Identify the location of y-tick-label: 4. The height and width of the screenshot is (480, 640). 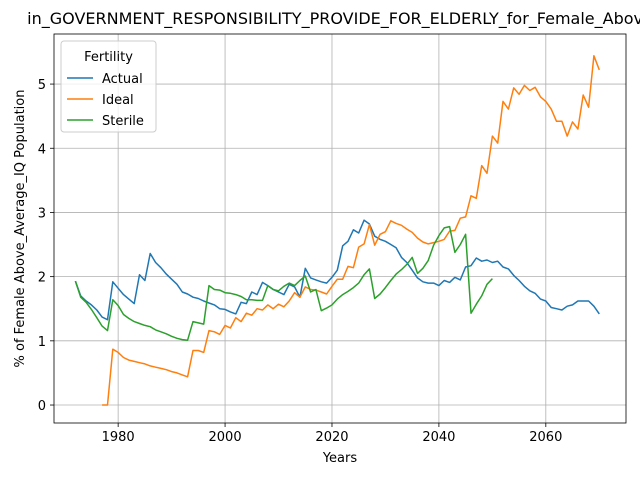
(42, 149).